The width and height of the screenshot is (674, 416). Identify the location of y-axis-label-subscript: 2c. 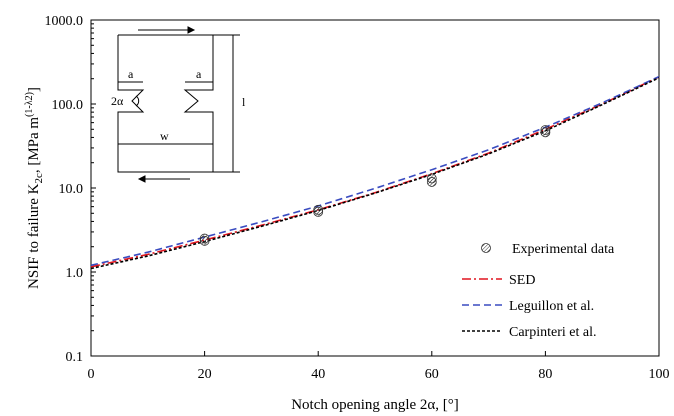
(39, 178).